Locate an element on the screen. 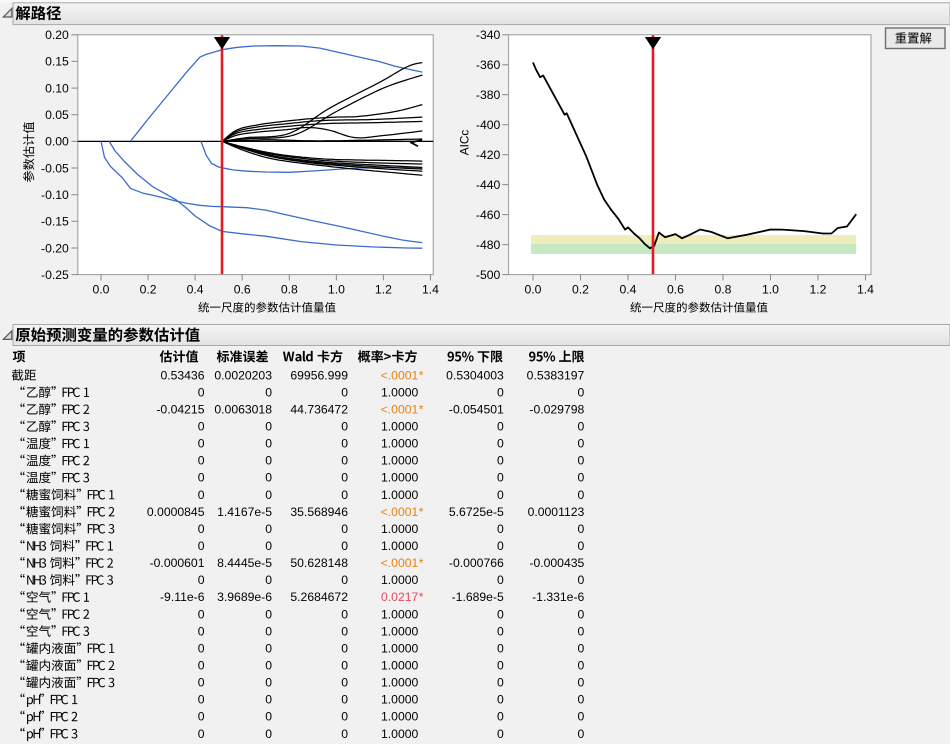  svg-text: 0.20 is located at coordinates (57, 35).